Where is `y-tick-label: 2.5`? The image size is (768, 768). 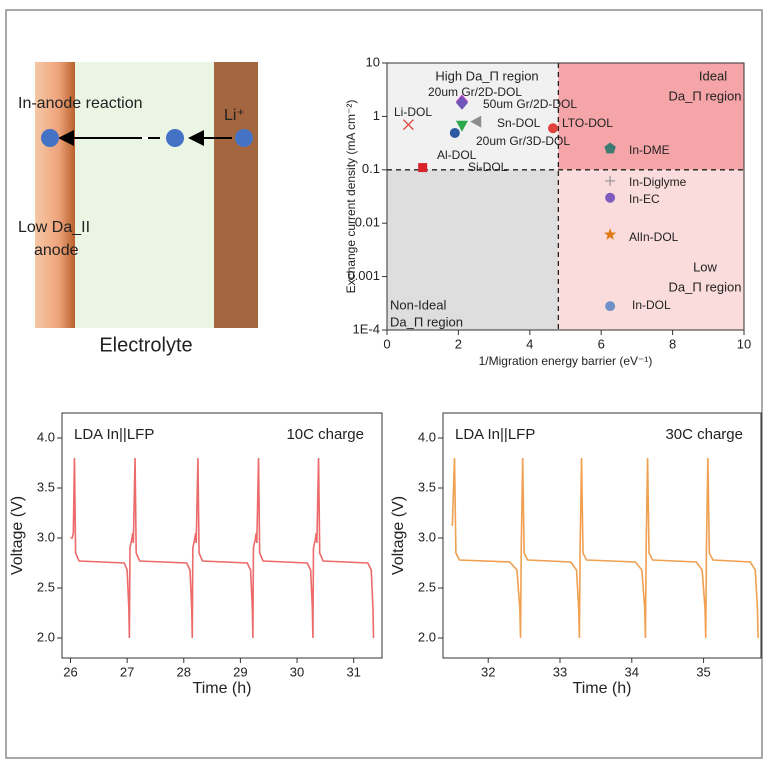 y-tick-label: 2.5 is located at coordinates (46, 586).